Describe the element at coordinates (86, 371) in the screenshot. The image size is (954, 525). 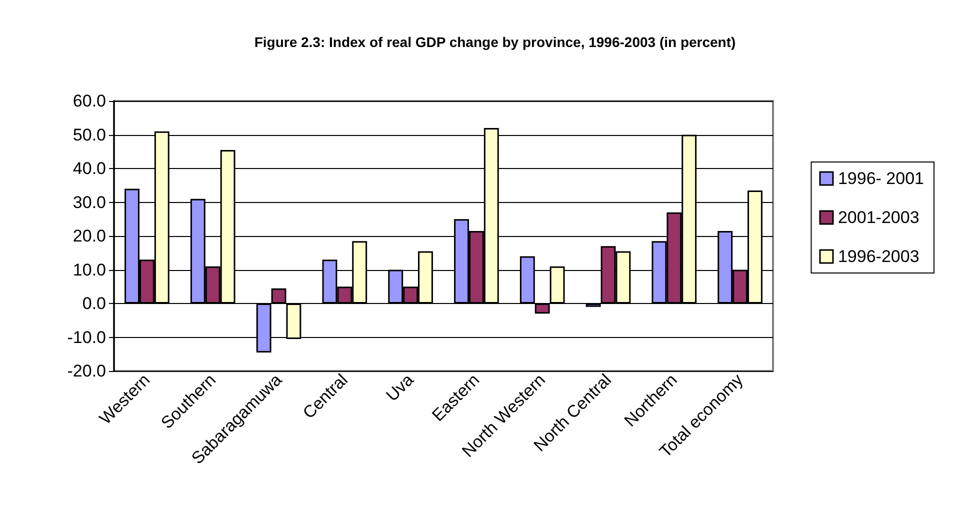
I see `y-tick-label: -20.0` at that location.